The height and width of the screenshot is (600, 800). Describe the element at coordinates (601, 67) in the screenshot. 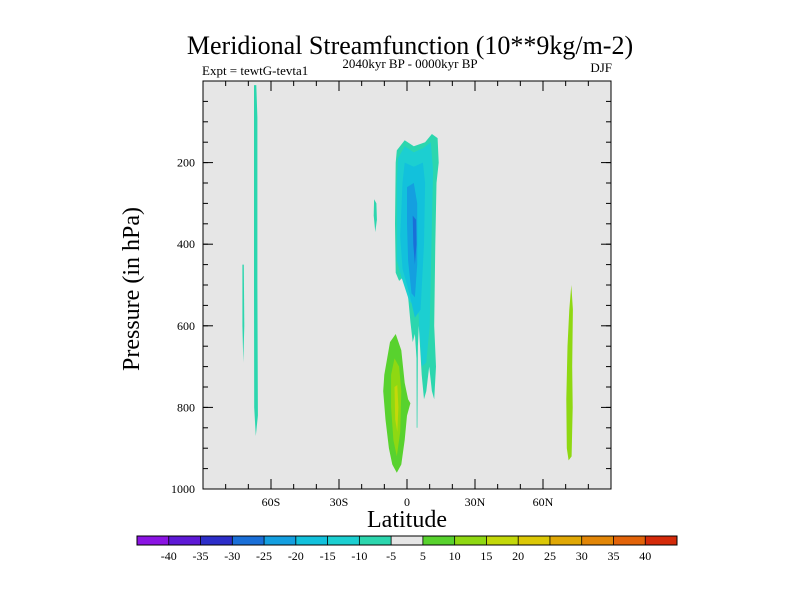

I see `right-string: DJF` at that location.